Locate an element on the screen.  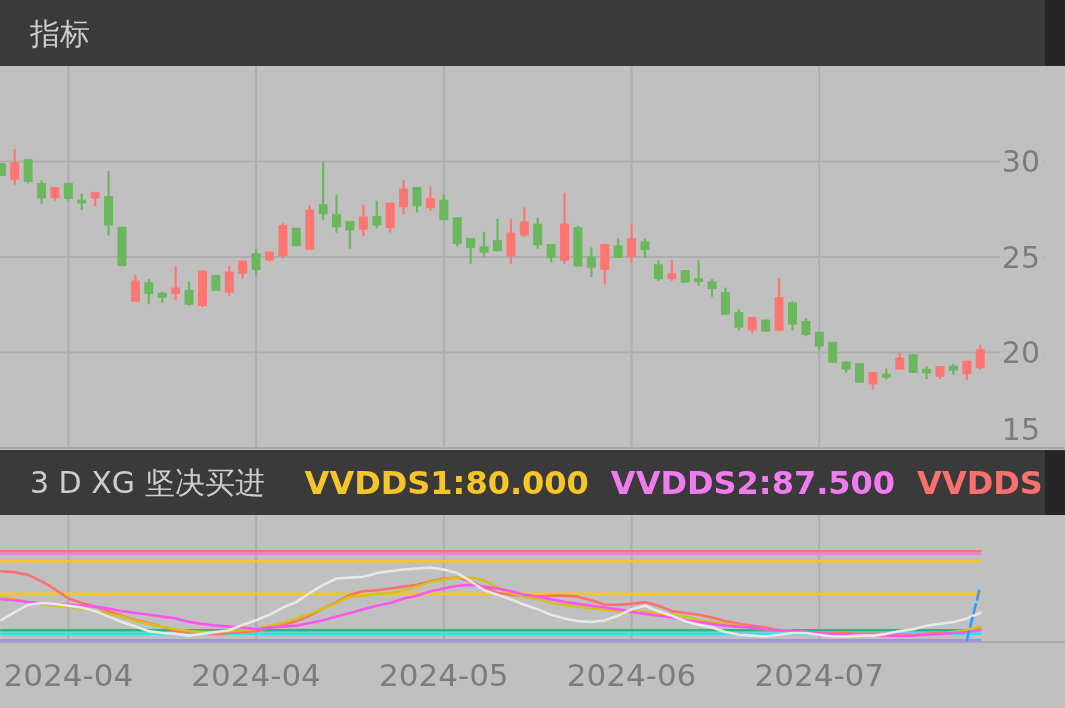
text: VVDDS1:80.000 is located at coordinates (446, 482).